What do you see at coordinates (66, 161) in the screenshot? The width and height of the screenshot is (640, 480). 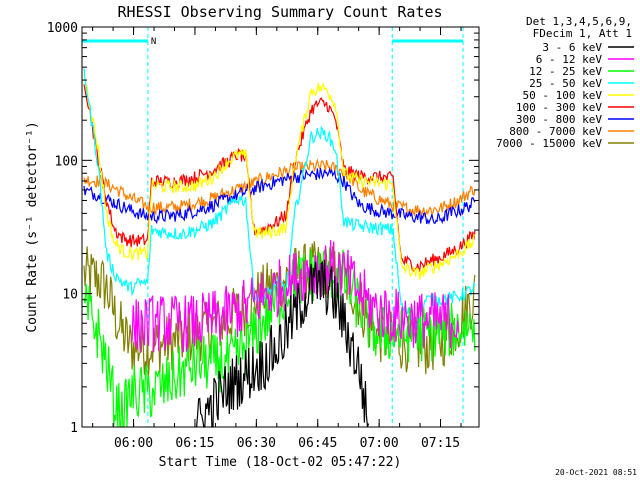 I see `y-tick-label: 100` at bounding box center [66, 161].